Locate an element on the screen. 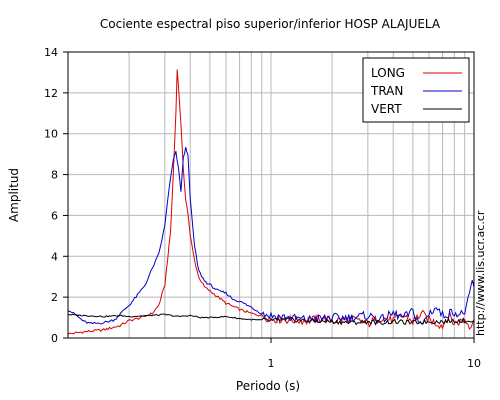  legend: LONG TRAN VERT is located at coordinates (416, 90).